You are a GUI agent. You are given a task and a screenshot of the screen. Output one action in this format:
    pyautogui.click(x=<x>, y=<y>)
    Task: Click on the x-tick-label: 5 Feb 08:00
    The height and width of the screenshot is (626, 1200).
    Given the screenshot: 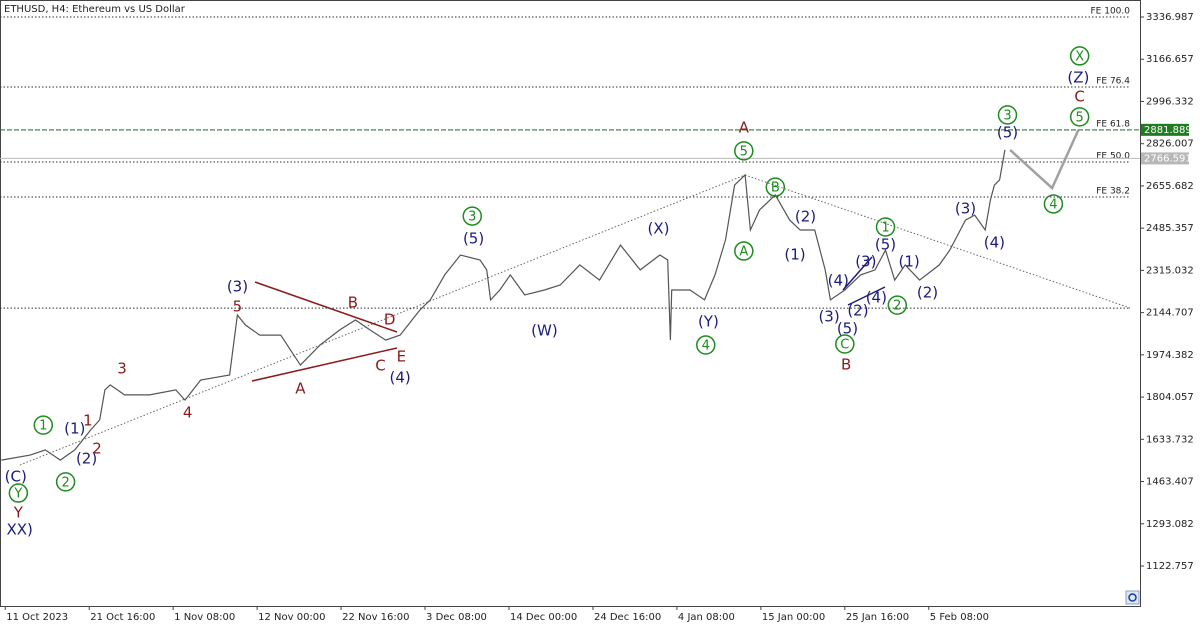 What is the action you would take?
    pyautogui.click(x=959, y=617)
    